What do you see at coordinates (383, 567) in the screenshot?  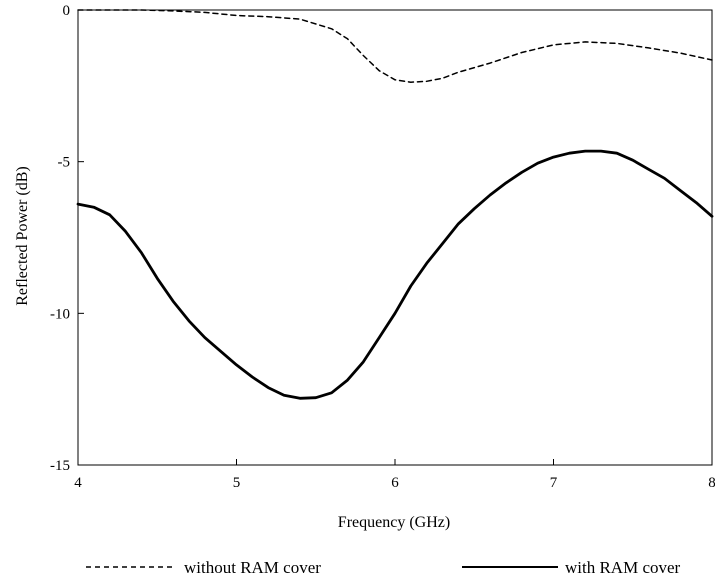 I see `legend: without RAM cover with RAM cover` at bounding box center [383, 567].